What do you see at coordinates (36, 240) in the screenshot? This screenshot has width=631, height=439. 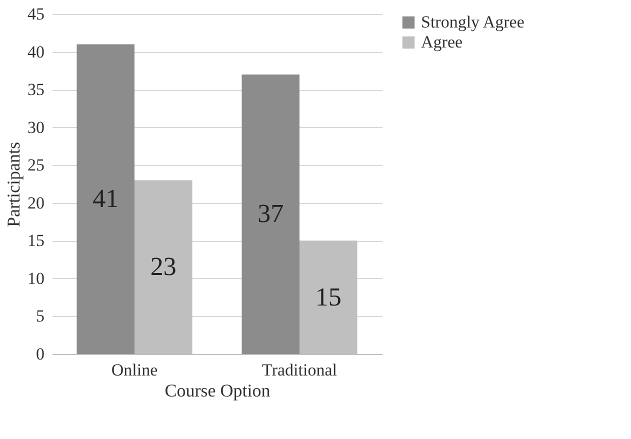 I see `y-tick-label: 15` at bounding box center [36, 240].